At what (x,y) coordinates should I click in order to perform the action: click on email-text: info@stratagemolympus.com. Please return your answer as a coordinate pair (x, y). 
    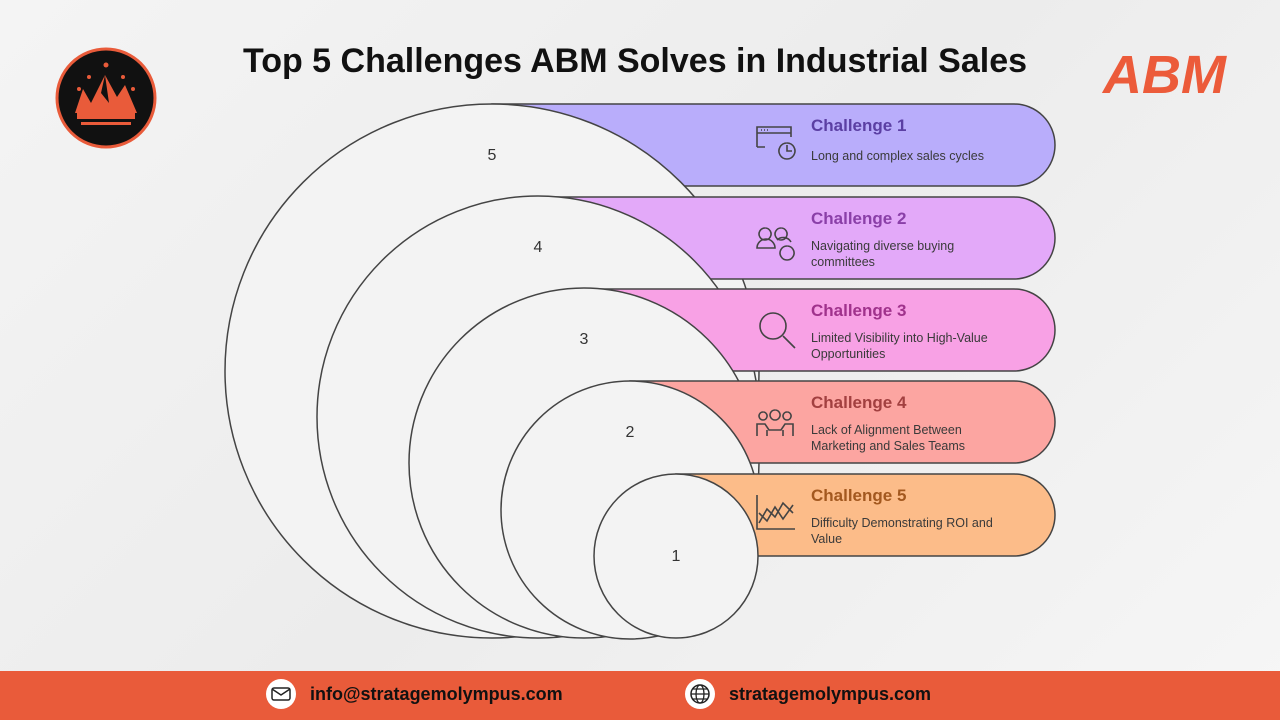
    Looking at the image, I should click on (436, 693).